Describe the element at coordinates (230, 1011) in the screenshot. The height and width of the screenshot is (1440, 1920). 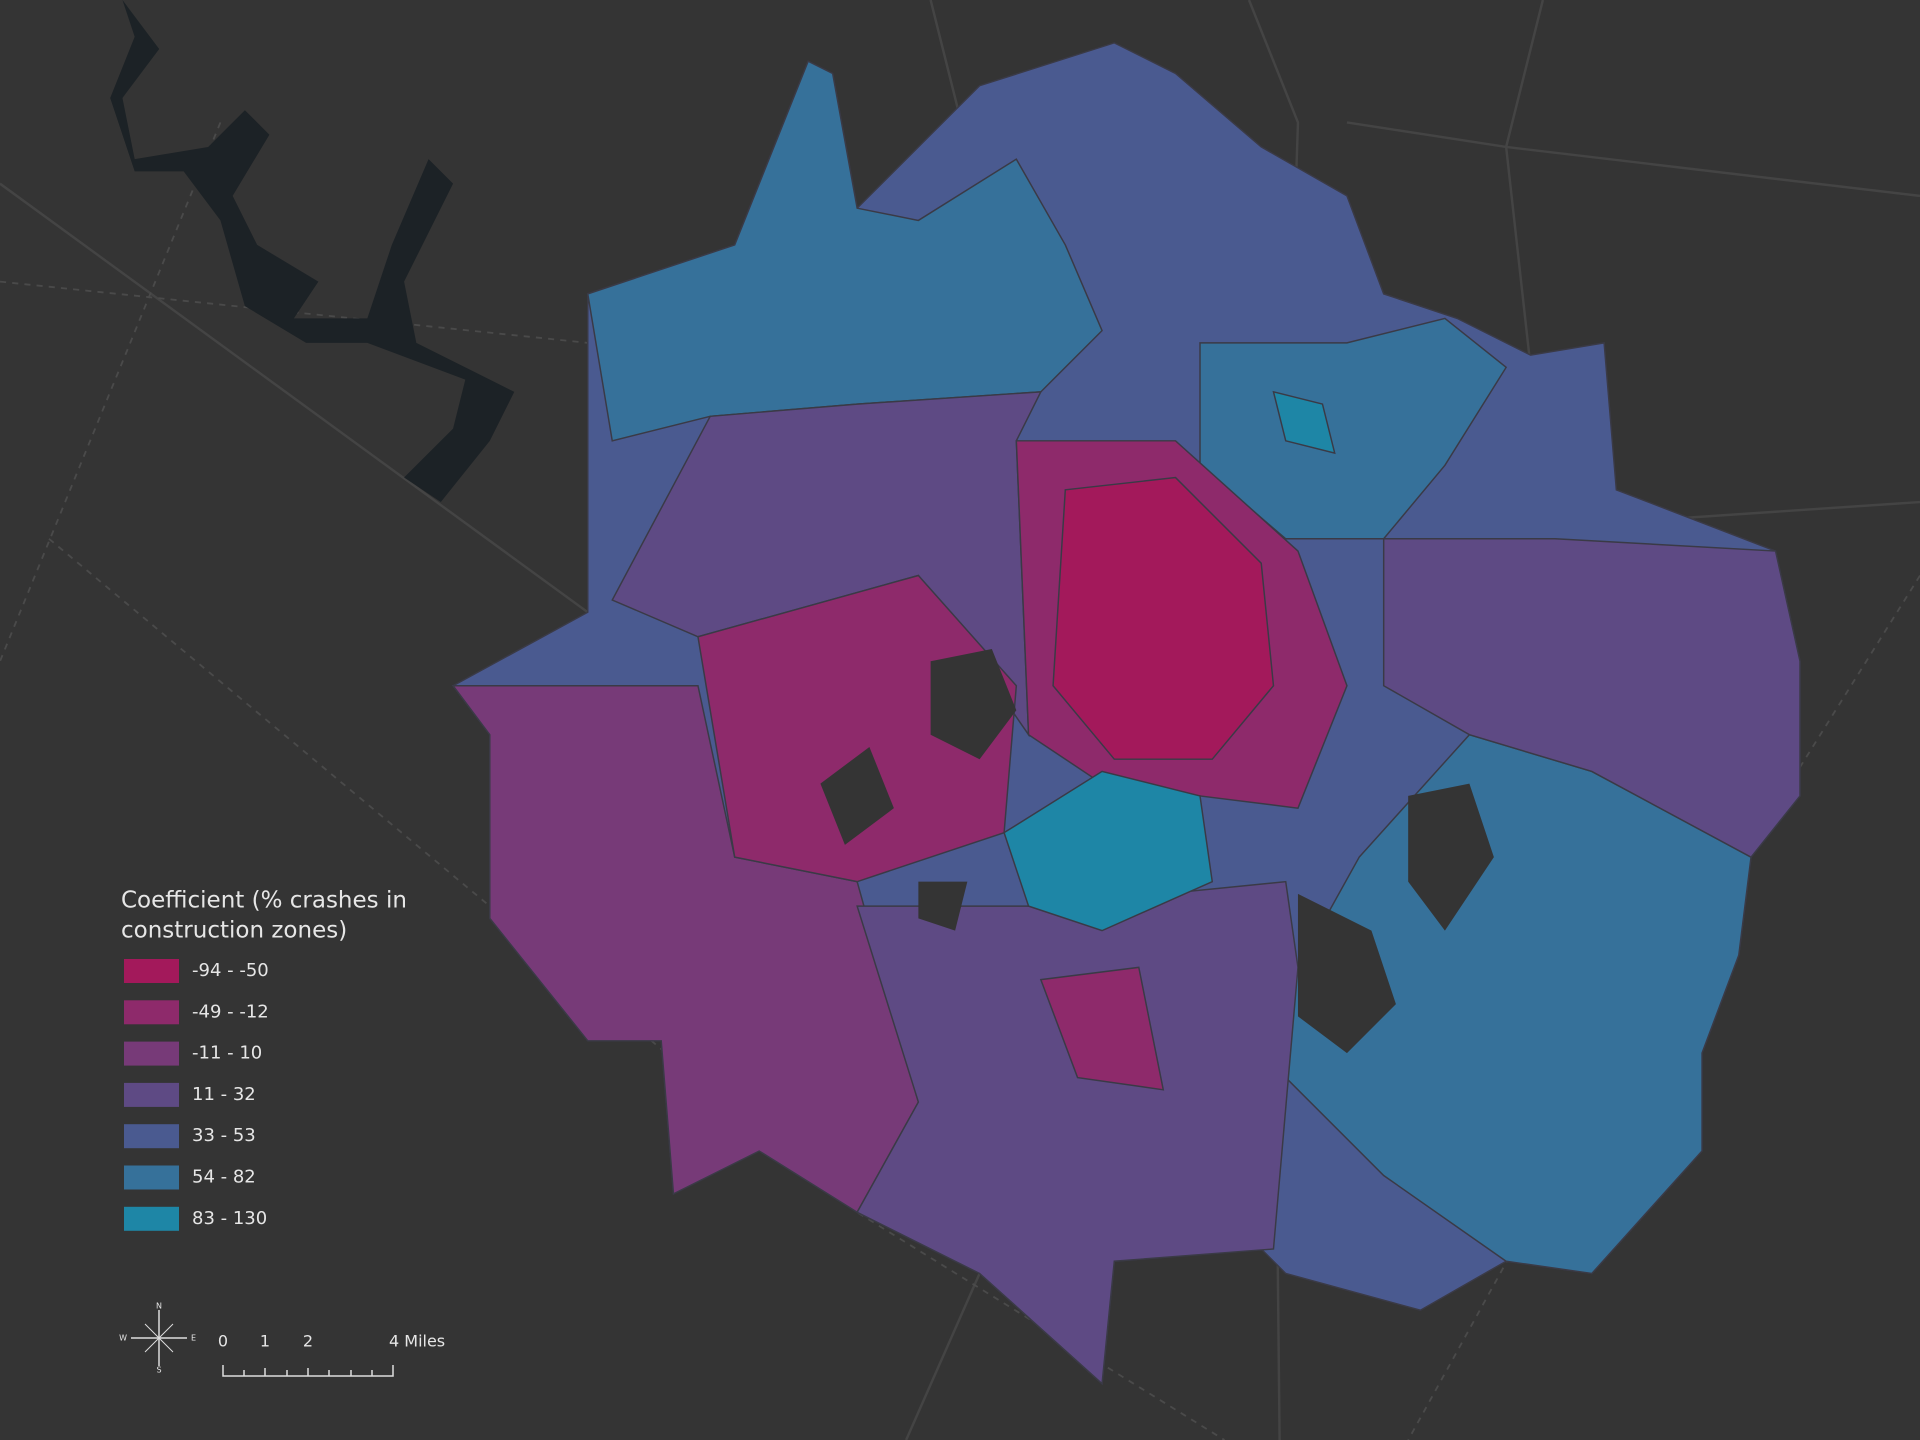
I see `legend-label: -49 - -12` at that location.